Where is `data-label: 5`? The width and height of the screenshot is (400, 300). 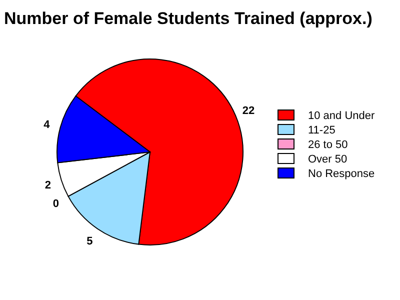 data-label: 5 is located at coordinates (89, 241).